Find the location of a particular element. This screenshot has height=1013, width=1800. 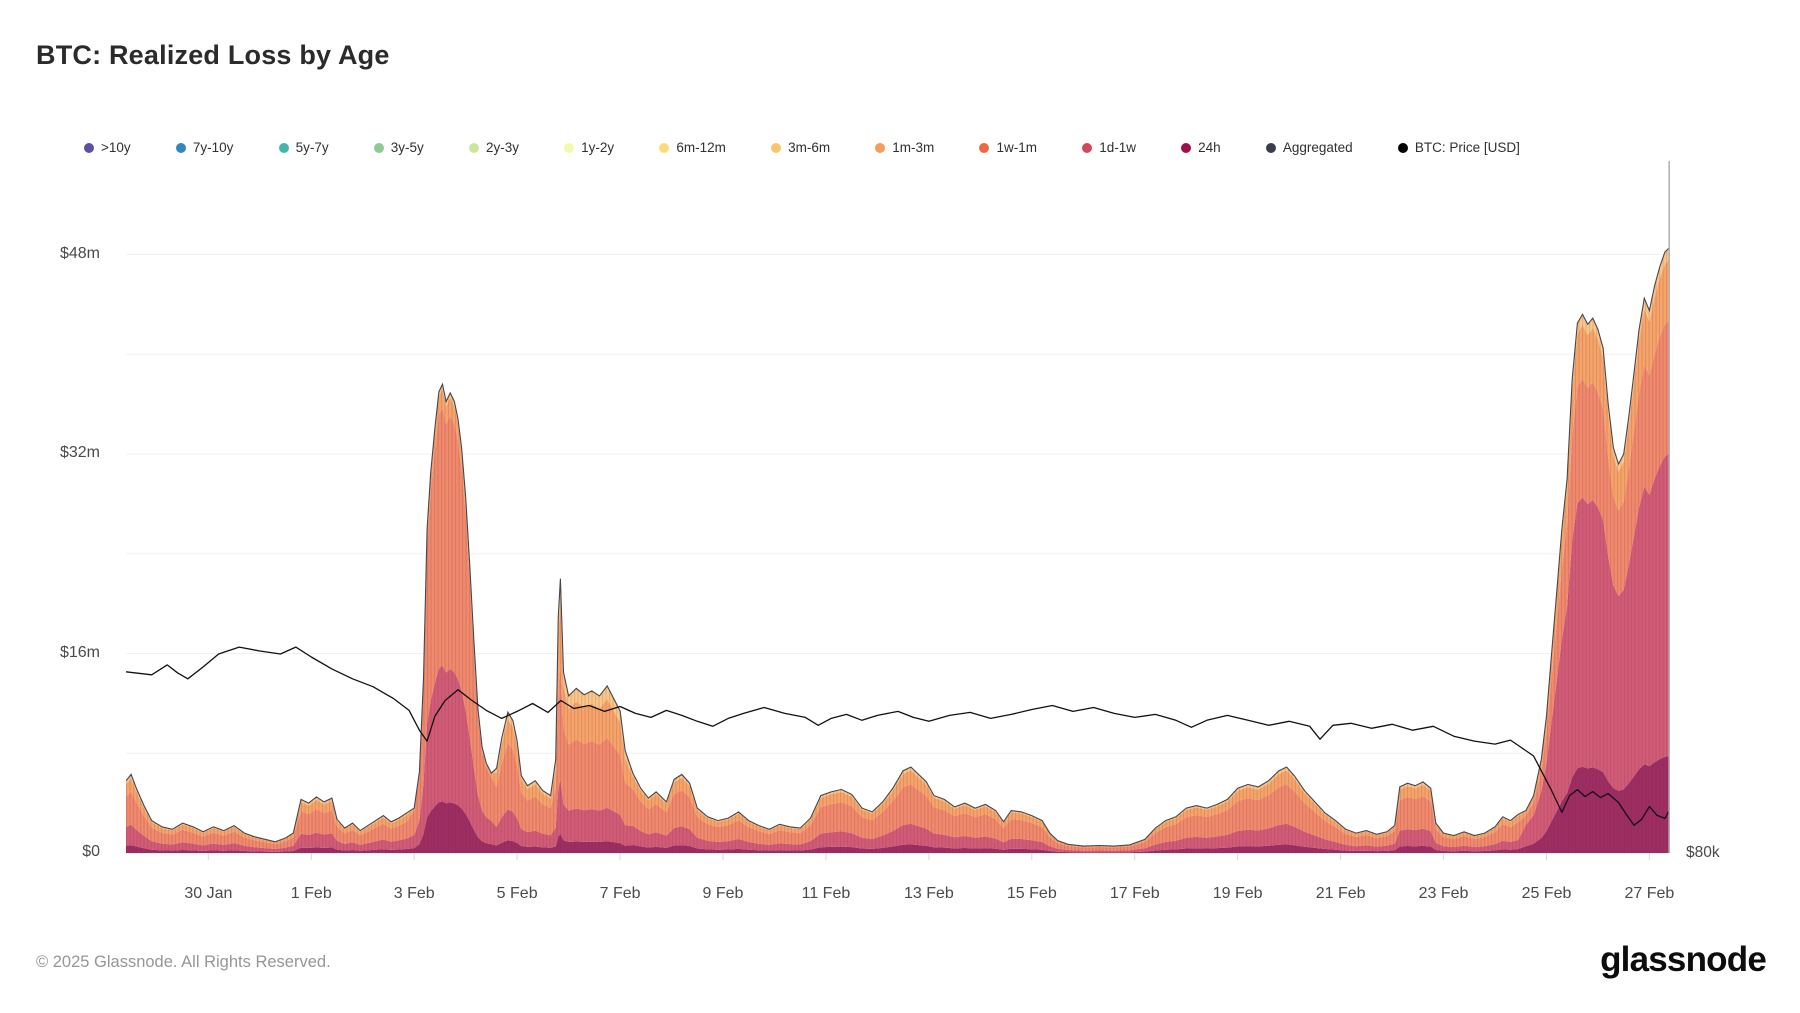

legend-label: 1y-2y is located at coordinates (598, 147).